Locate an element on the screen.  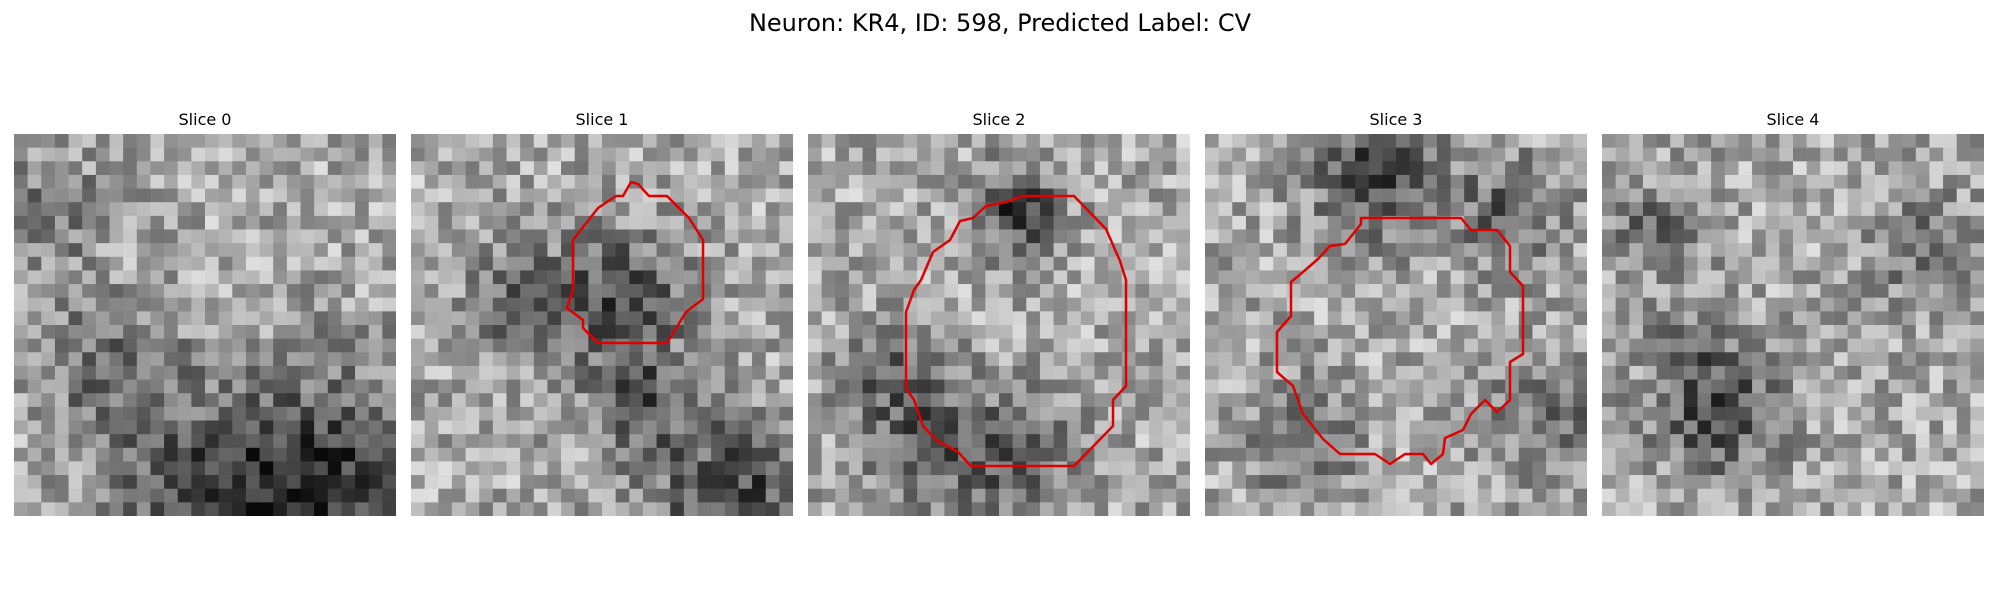
slice-title-3: Slice 3 is located at coordinates (1396, 119).